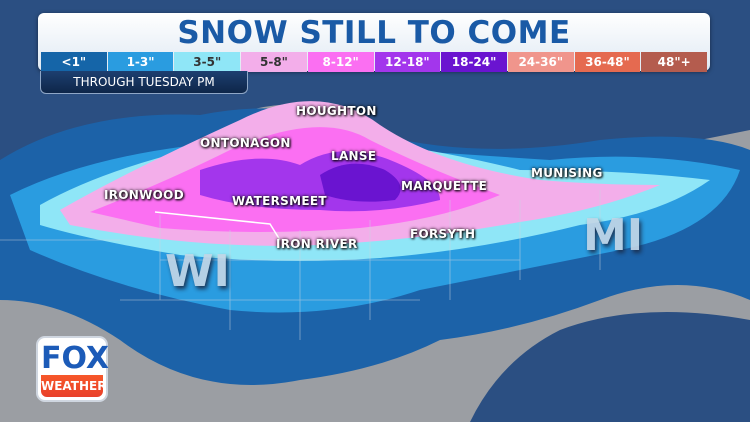 This screenshot has width=750, height=422. I want to click on legend-item: 3-5", so click(207, 62).